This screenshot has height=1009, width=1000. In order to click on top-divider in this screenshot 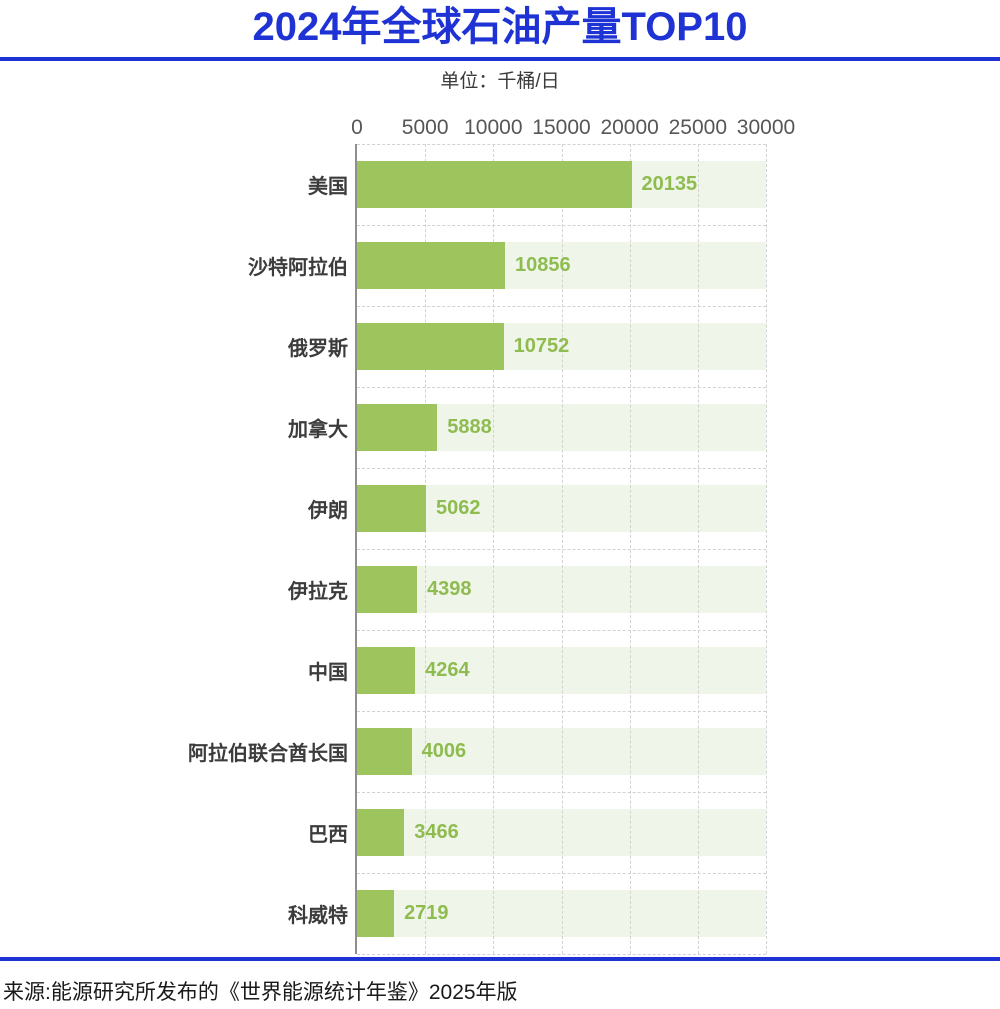, I will do `click(500, 59)`.